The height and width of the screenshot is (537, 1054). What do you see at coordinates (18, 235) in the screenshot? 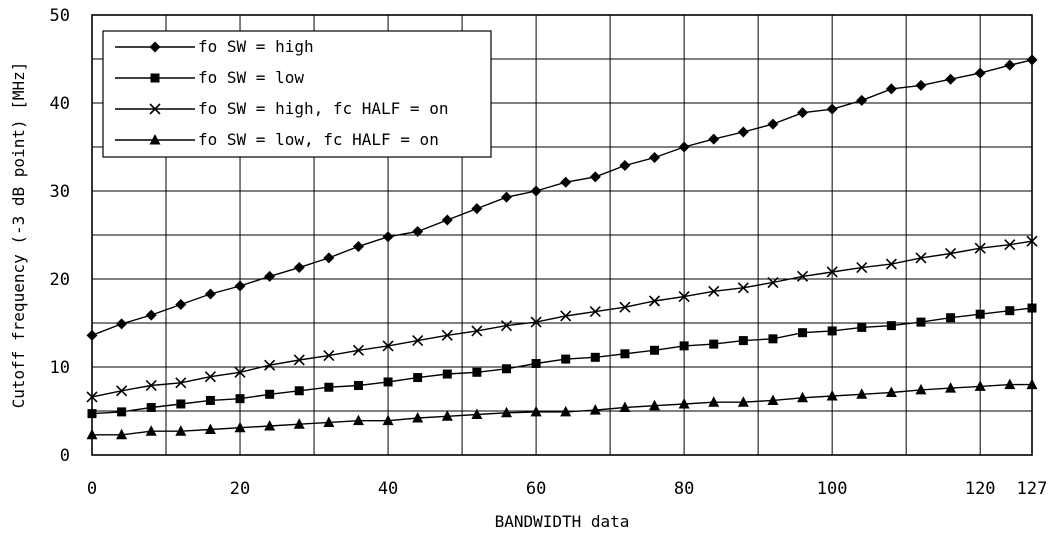
I see `y-axis-title: Cutoff frequency (-3 dB point) [MHz]` at bounding box center [18, 235].